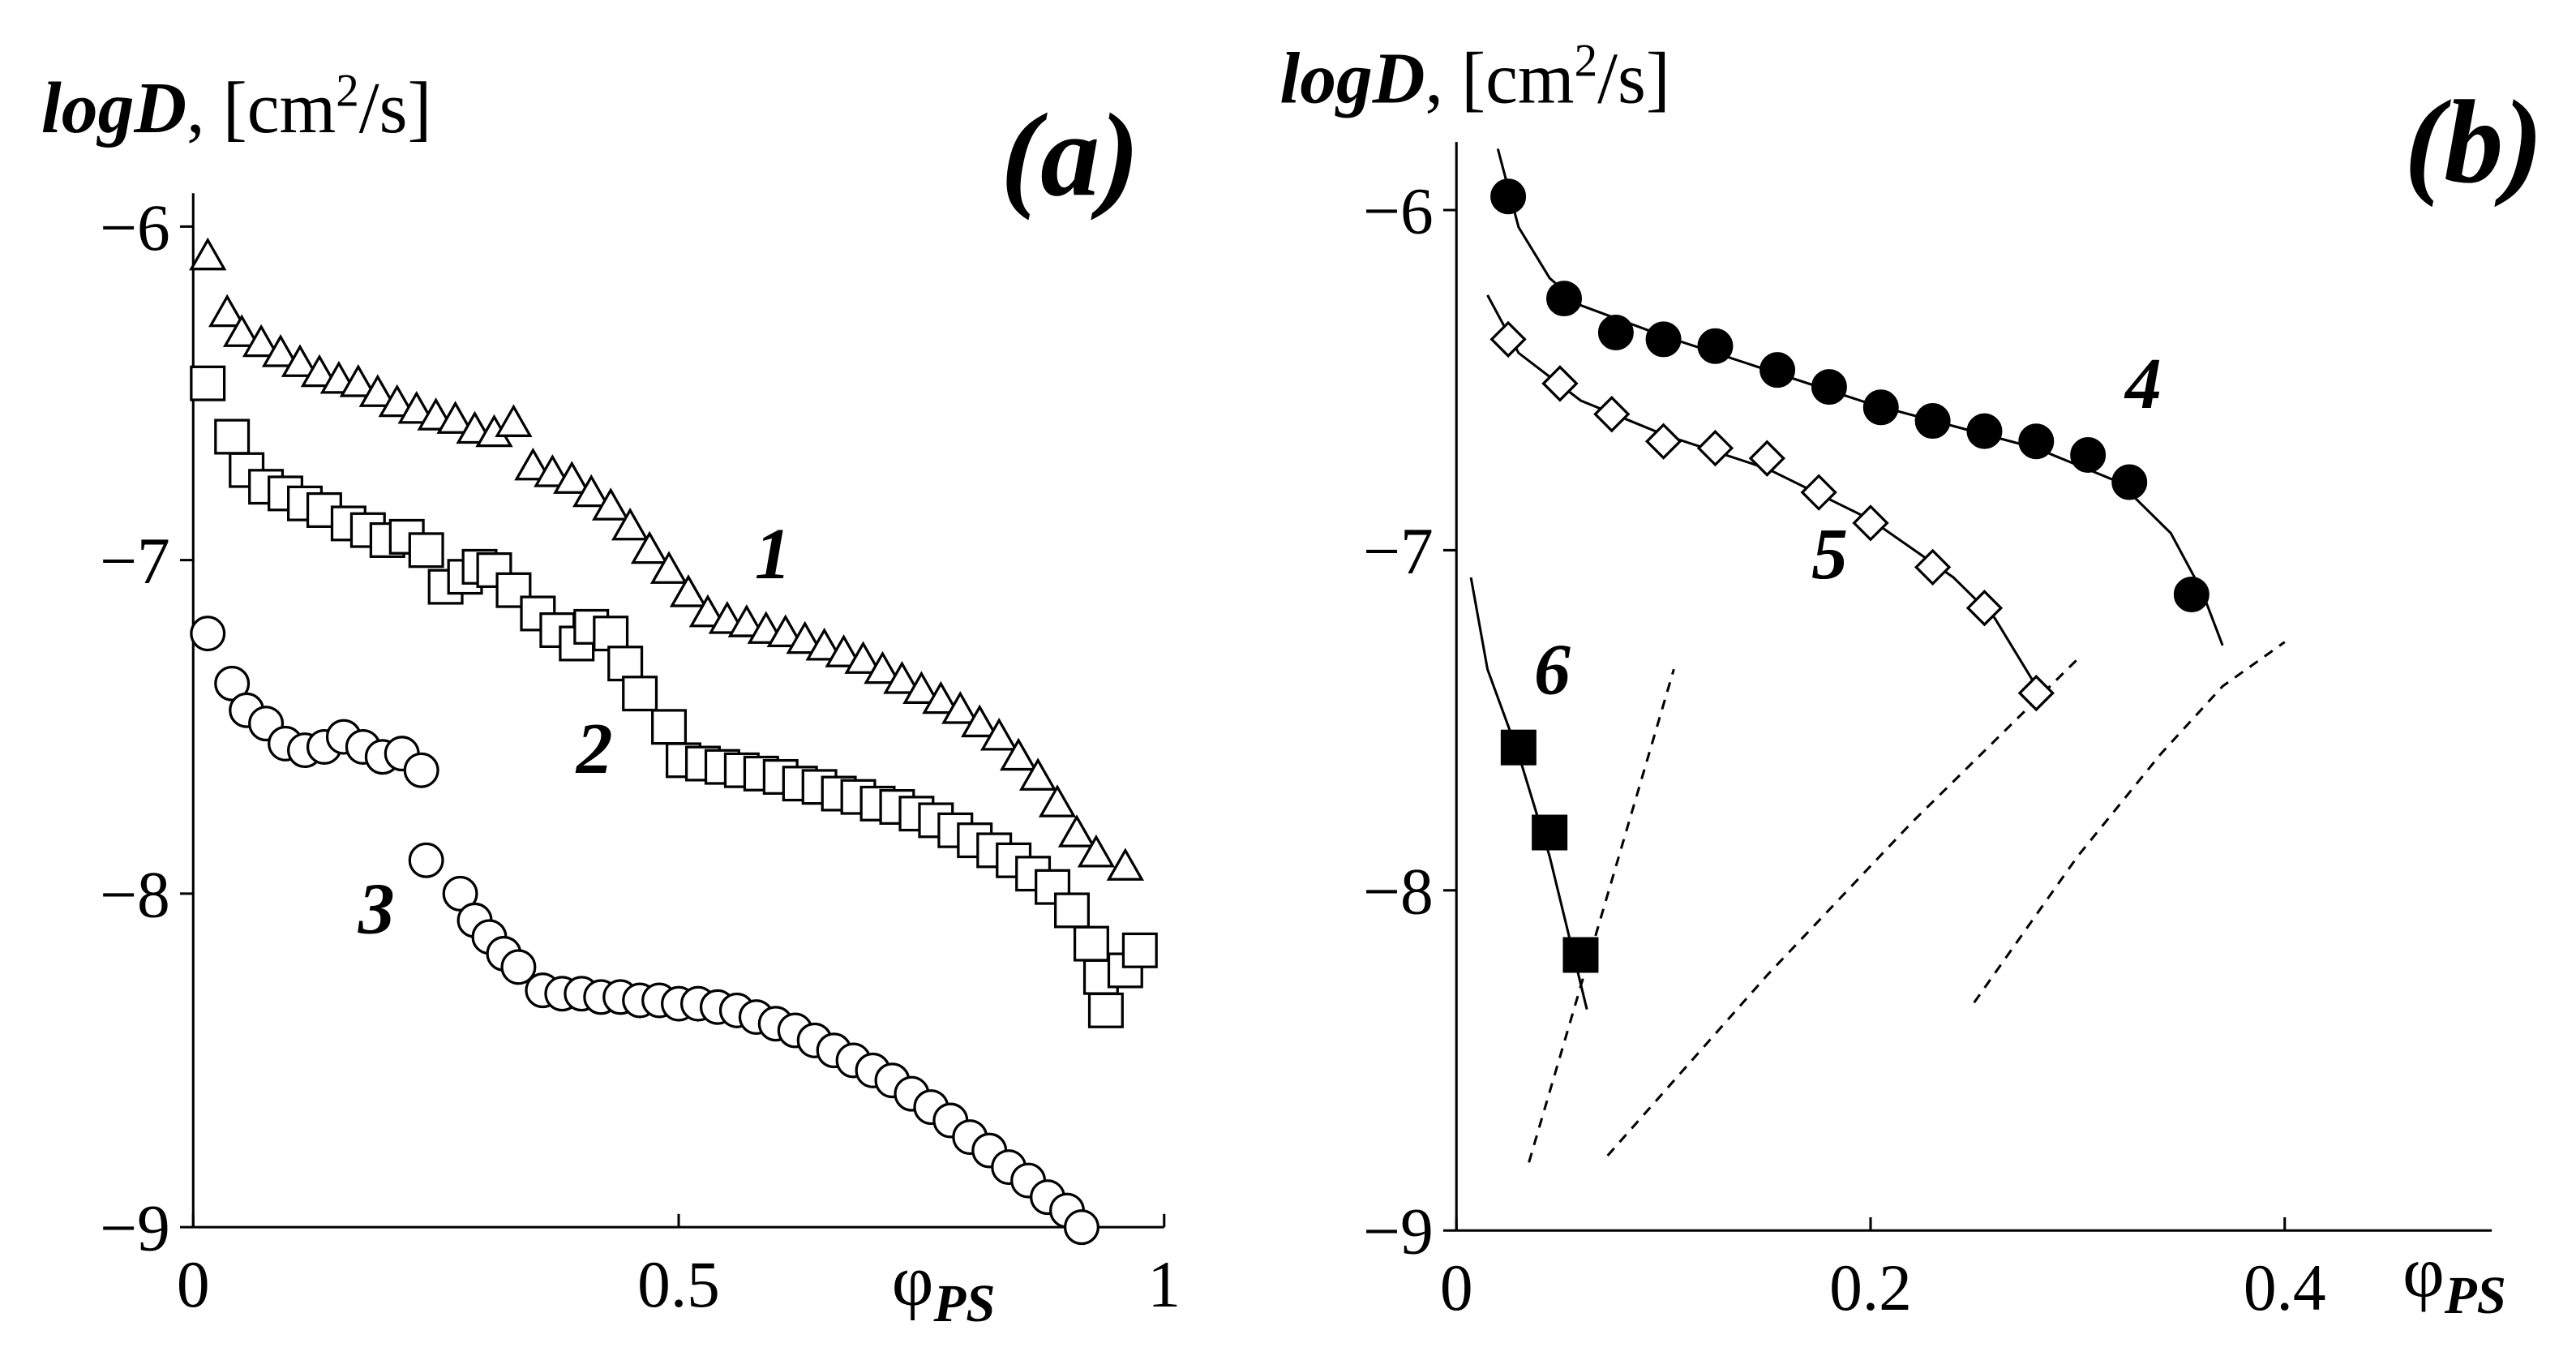 Image resolution: width=2576 pixels, height=1356 pixels. I want to click on y-axis-label: logD, [cm2/s], so click(1474, 77).